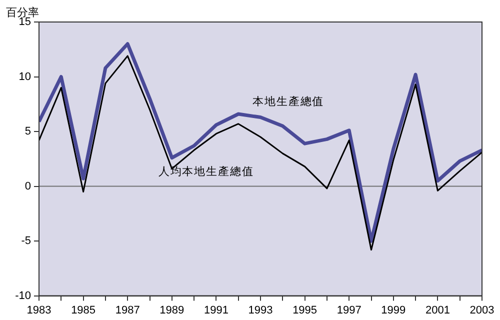  What do you see at coordinates (288, 101) in the screenshot?
I see `series-label: 本 地 生 產 總 值` at bounding box center [288, 101].